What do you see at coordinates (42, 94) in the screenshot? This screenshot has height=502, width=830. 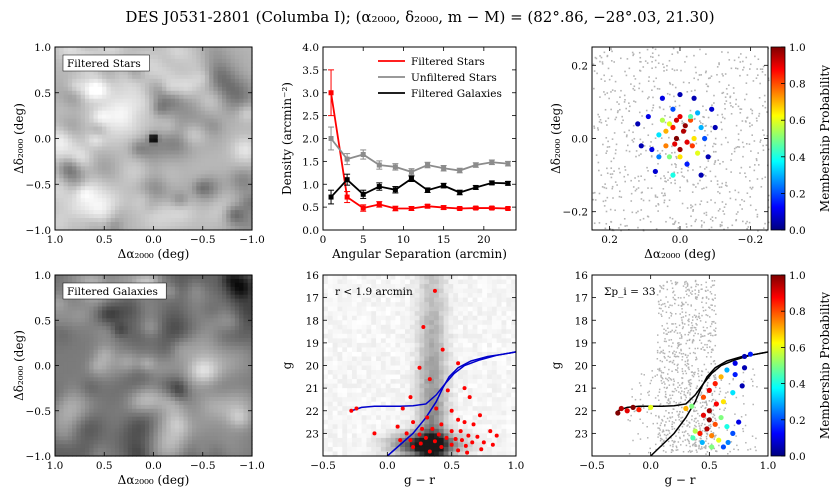 I see `y-tick-label: 0.5` at bounding box center [42, 94].